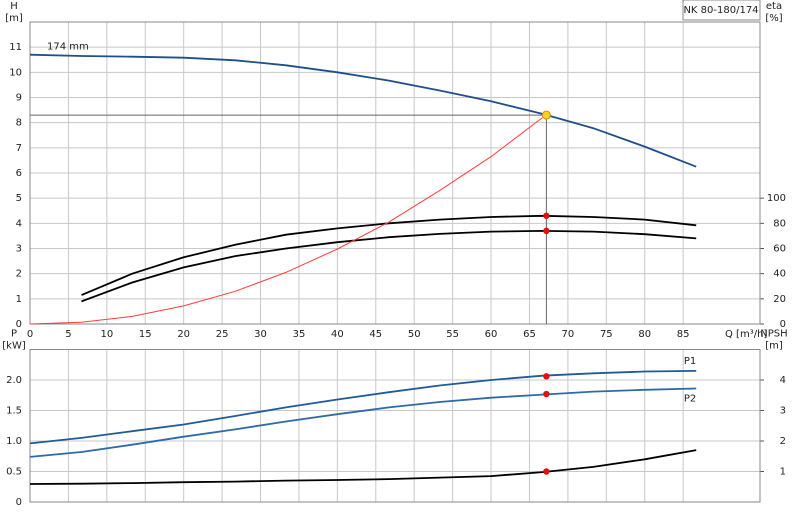 The height and width of the screenshot is (520, 800). What do you see at coordinates (774, 6) in the screenshot?
I see `y2-axis-label: eta` at bounding box center [774, 6].